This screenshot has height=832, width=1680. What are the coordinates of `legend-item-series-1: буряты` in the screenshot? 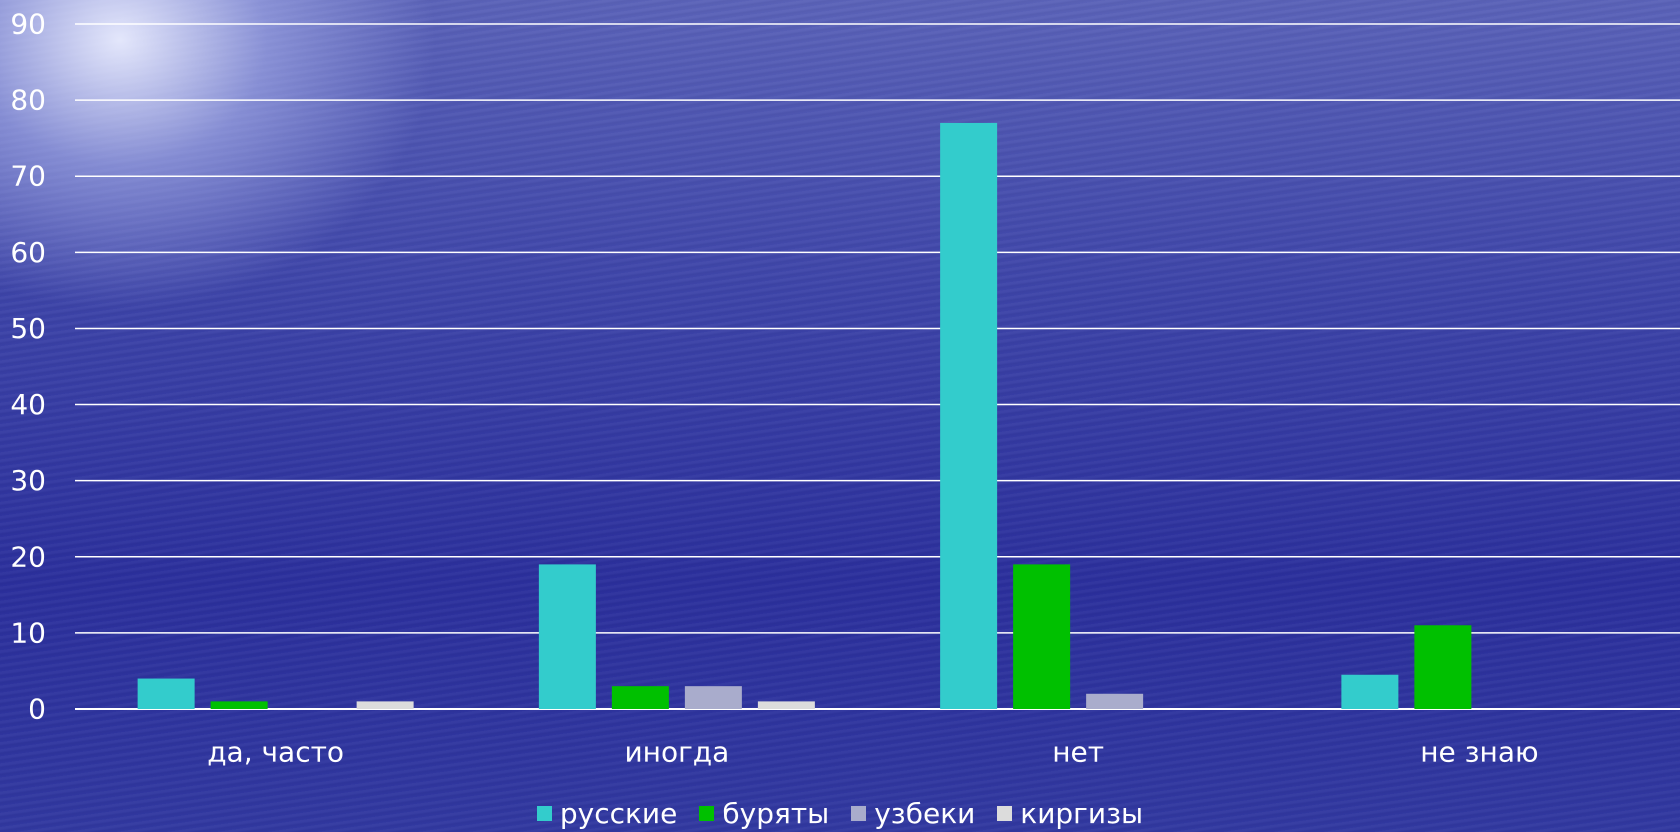 It's located at (764, 813).